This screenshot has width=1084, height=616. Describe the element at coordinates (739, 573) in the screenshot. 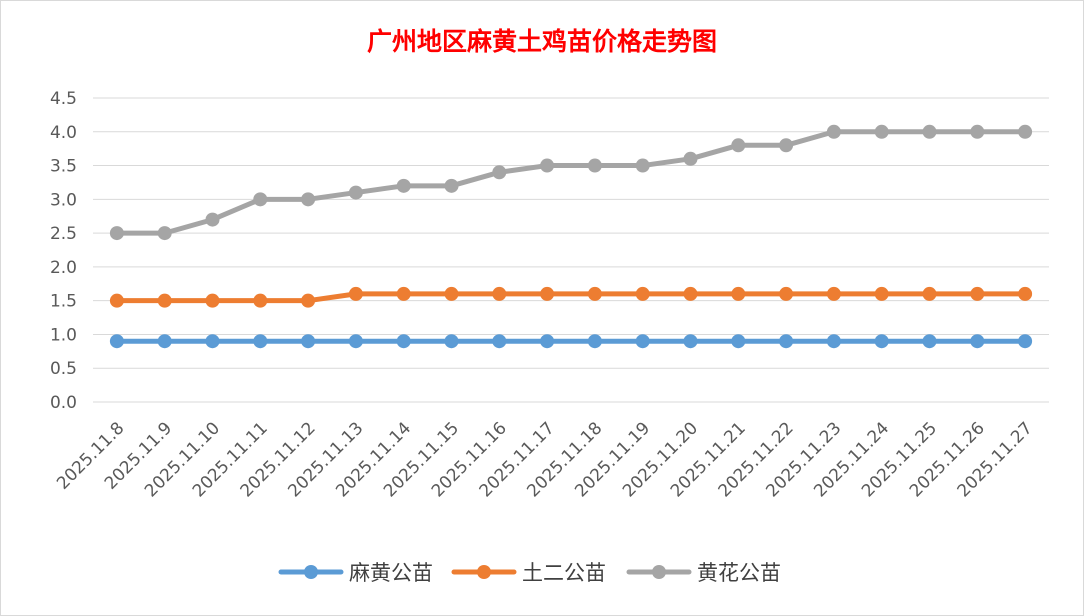

I see `legend-label: 黄花公苗` at that location.